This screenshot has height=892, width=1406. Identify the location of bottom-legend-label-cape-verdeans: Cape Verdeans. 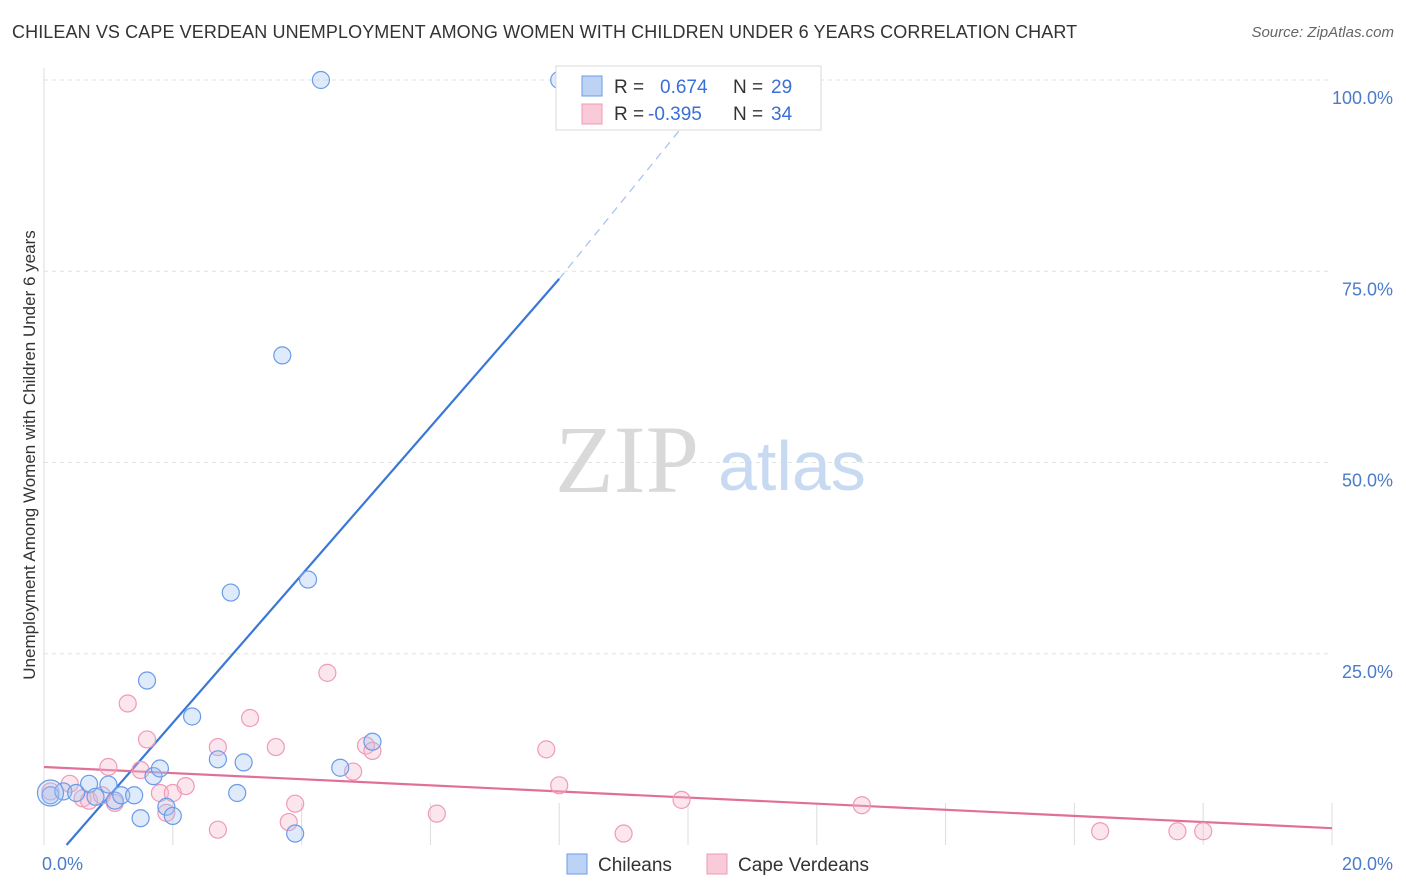
(803, 865).